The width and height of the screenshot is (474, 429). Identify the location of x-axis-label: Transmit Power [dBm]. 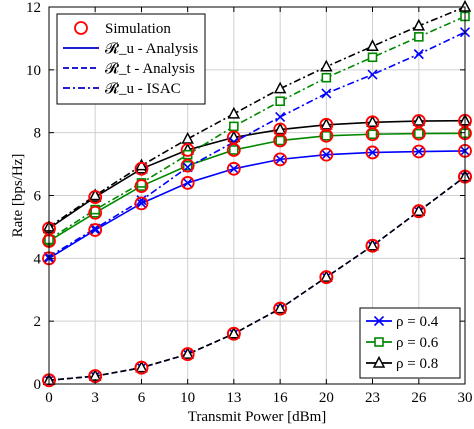
(257, 417).